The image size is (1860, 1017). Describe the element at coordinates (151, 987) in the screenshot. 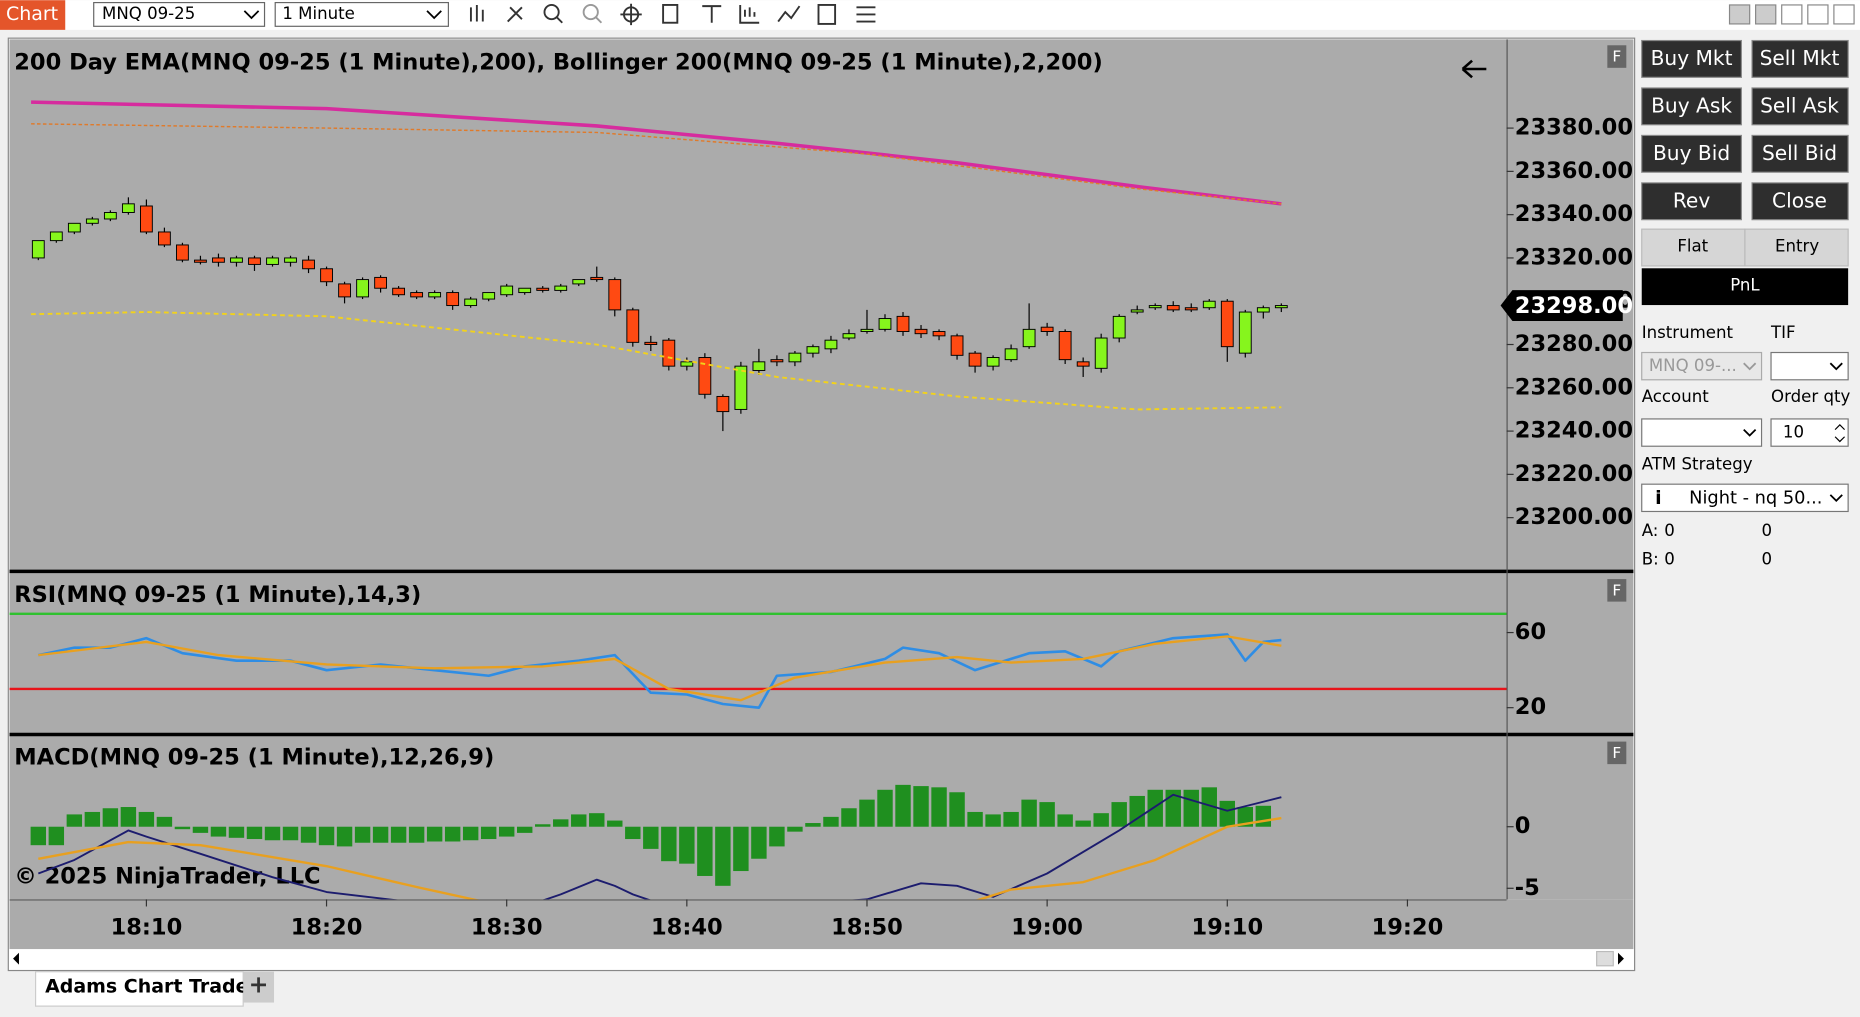

I see `tab-label: Adams Chart Trader` at that location.